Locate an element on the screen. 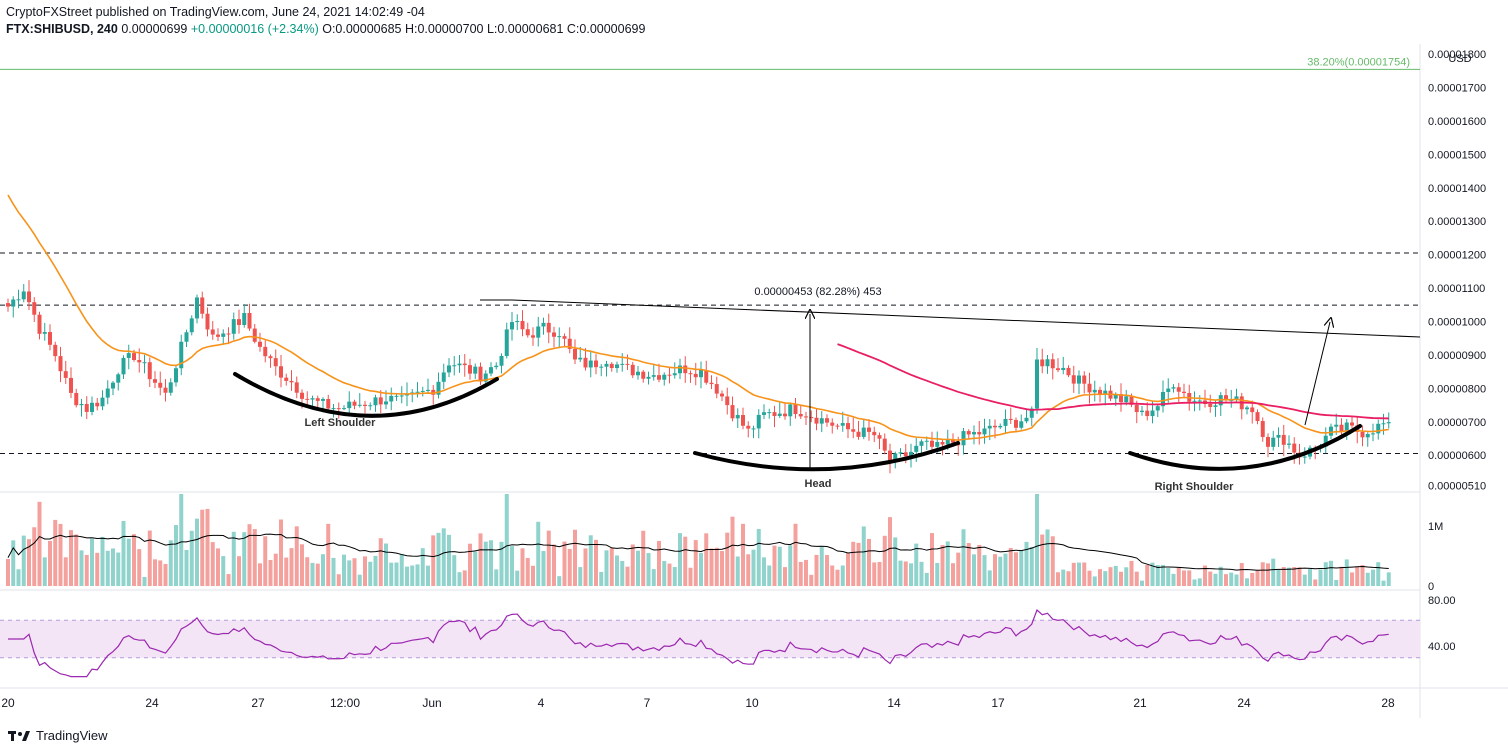 The width and height of the screenshot is (1508, 755). time-tick-label: 12:00 is located at coordinates (345, 703).